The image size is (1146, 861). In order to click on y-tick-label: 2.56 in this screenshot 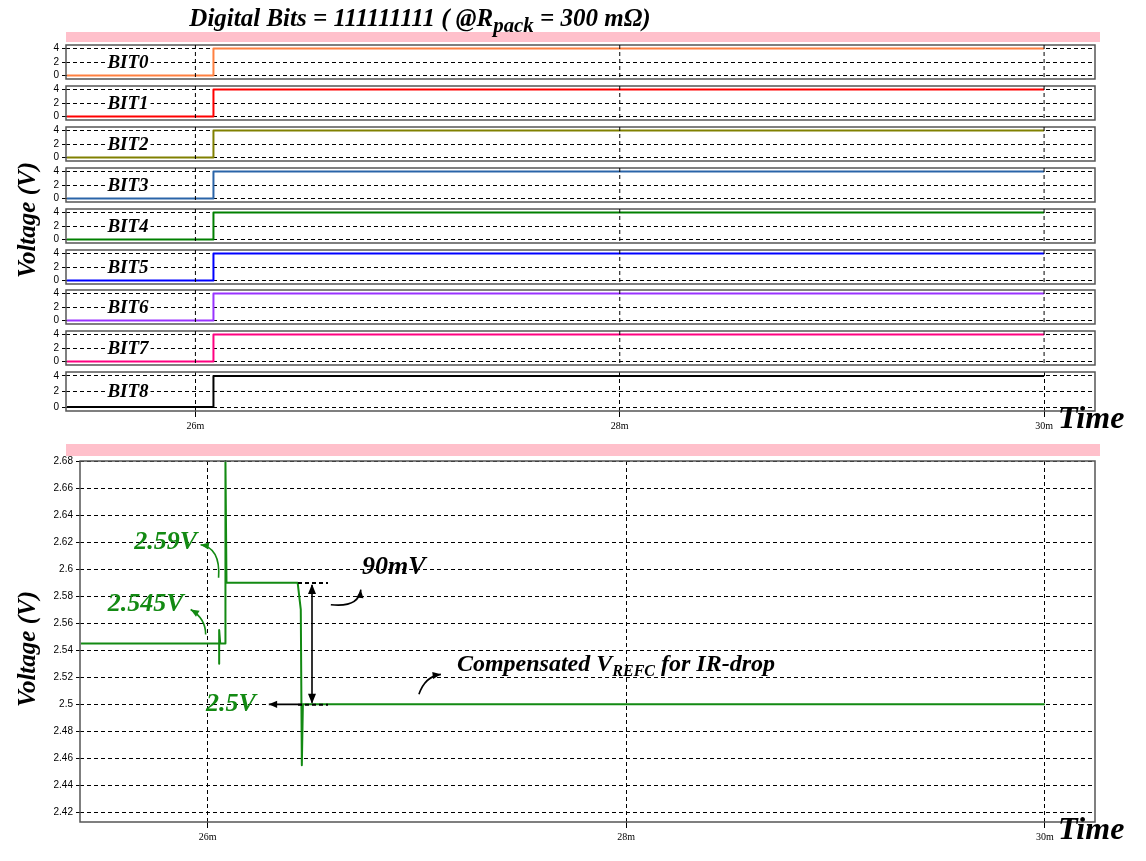, I will do `click(63, 622)`.